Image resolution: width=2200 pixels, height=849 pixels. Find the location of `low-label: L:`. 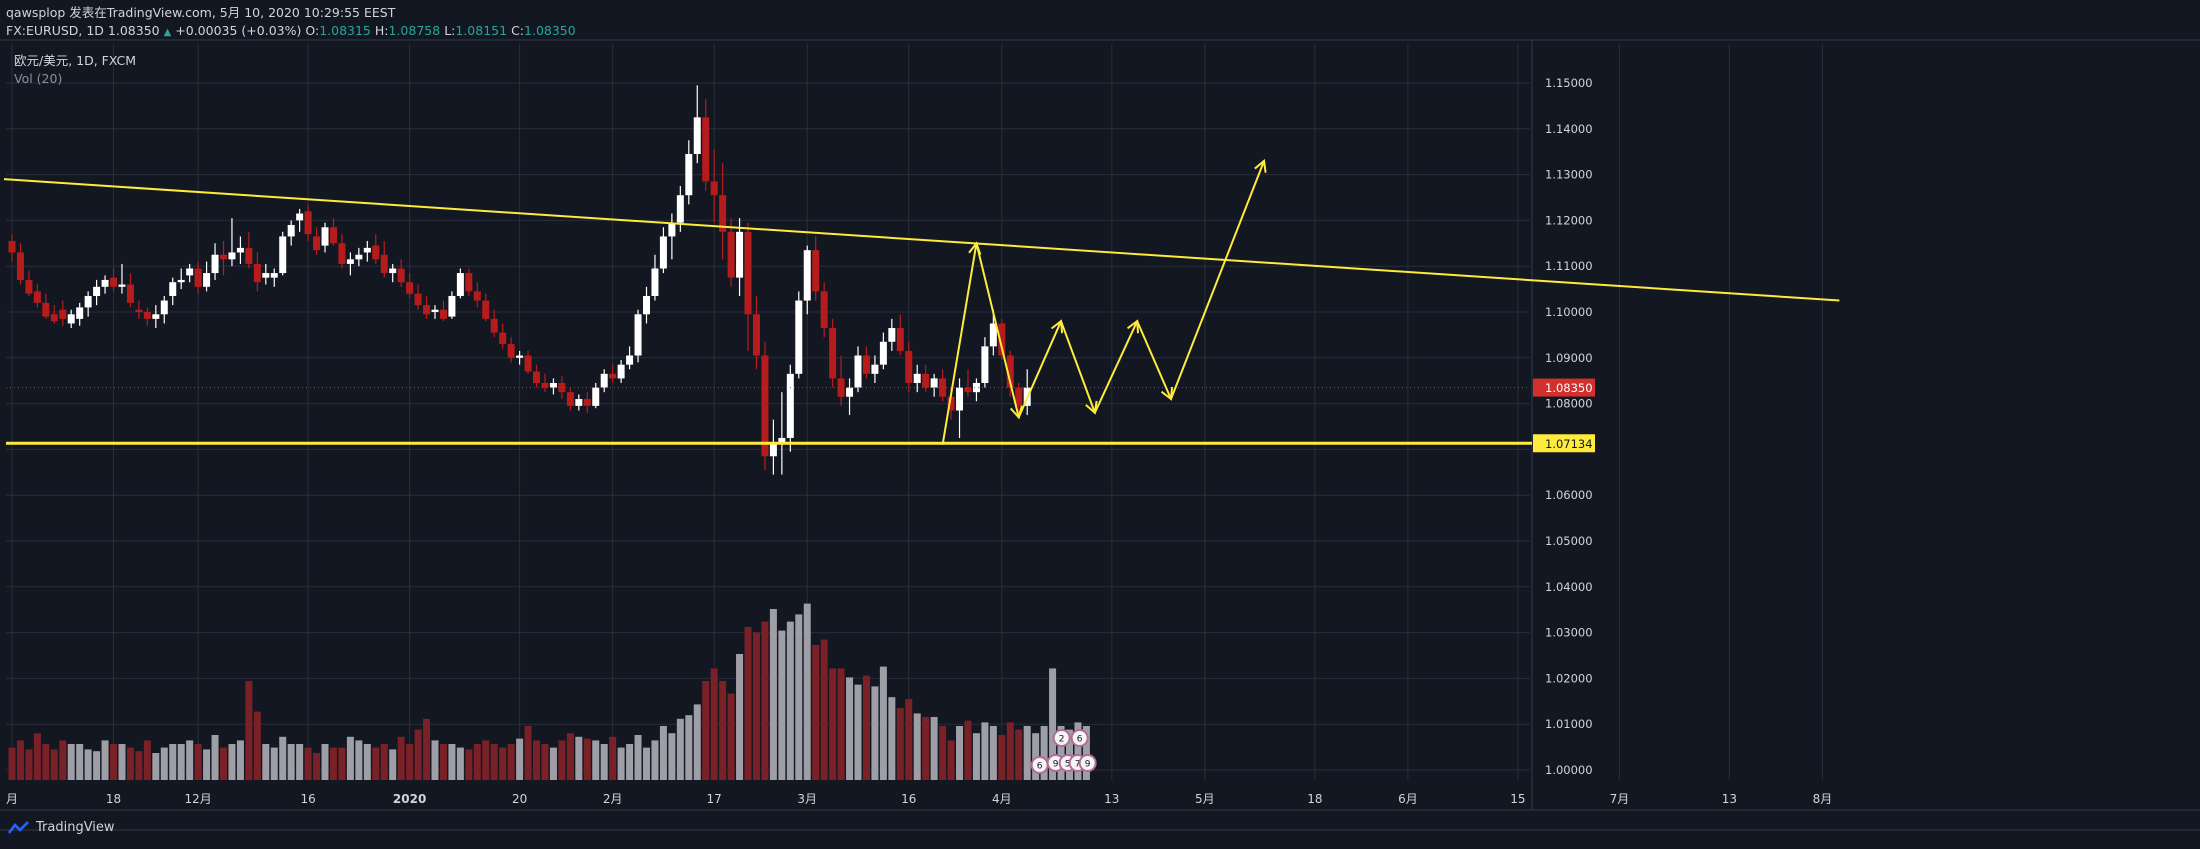

low-label: L: is located at coordinates (450, 30).